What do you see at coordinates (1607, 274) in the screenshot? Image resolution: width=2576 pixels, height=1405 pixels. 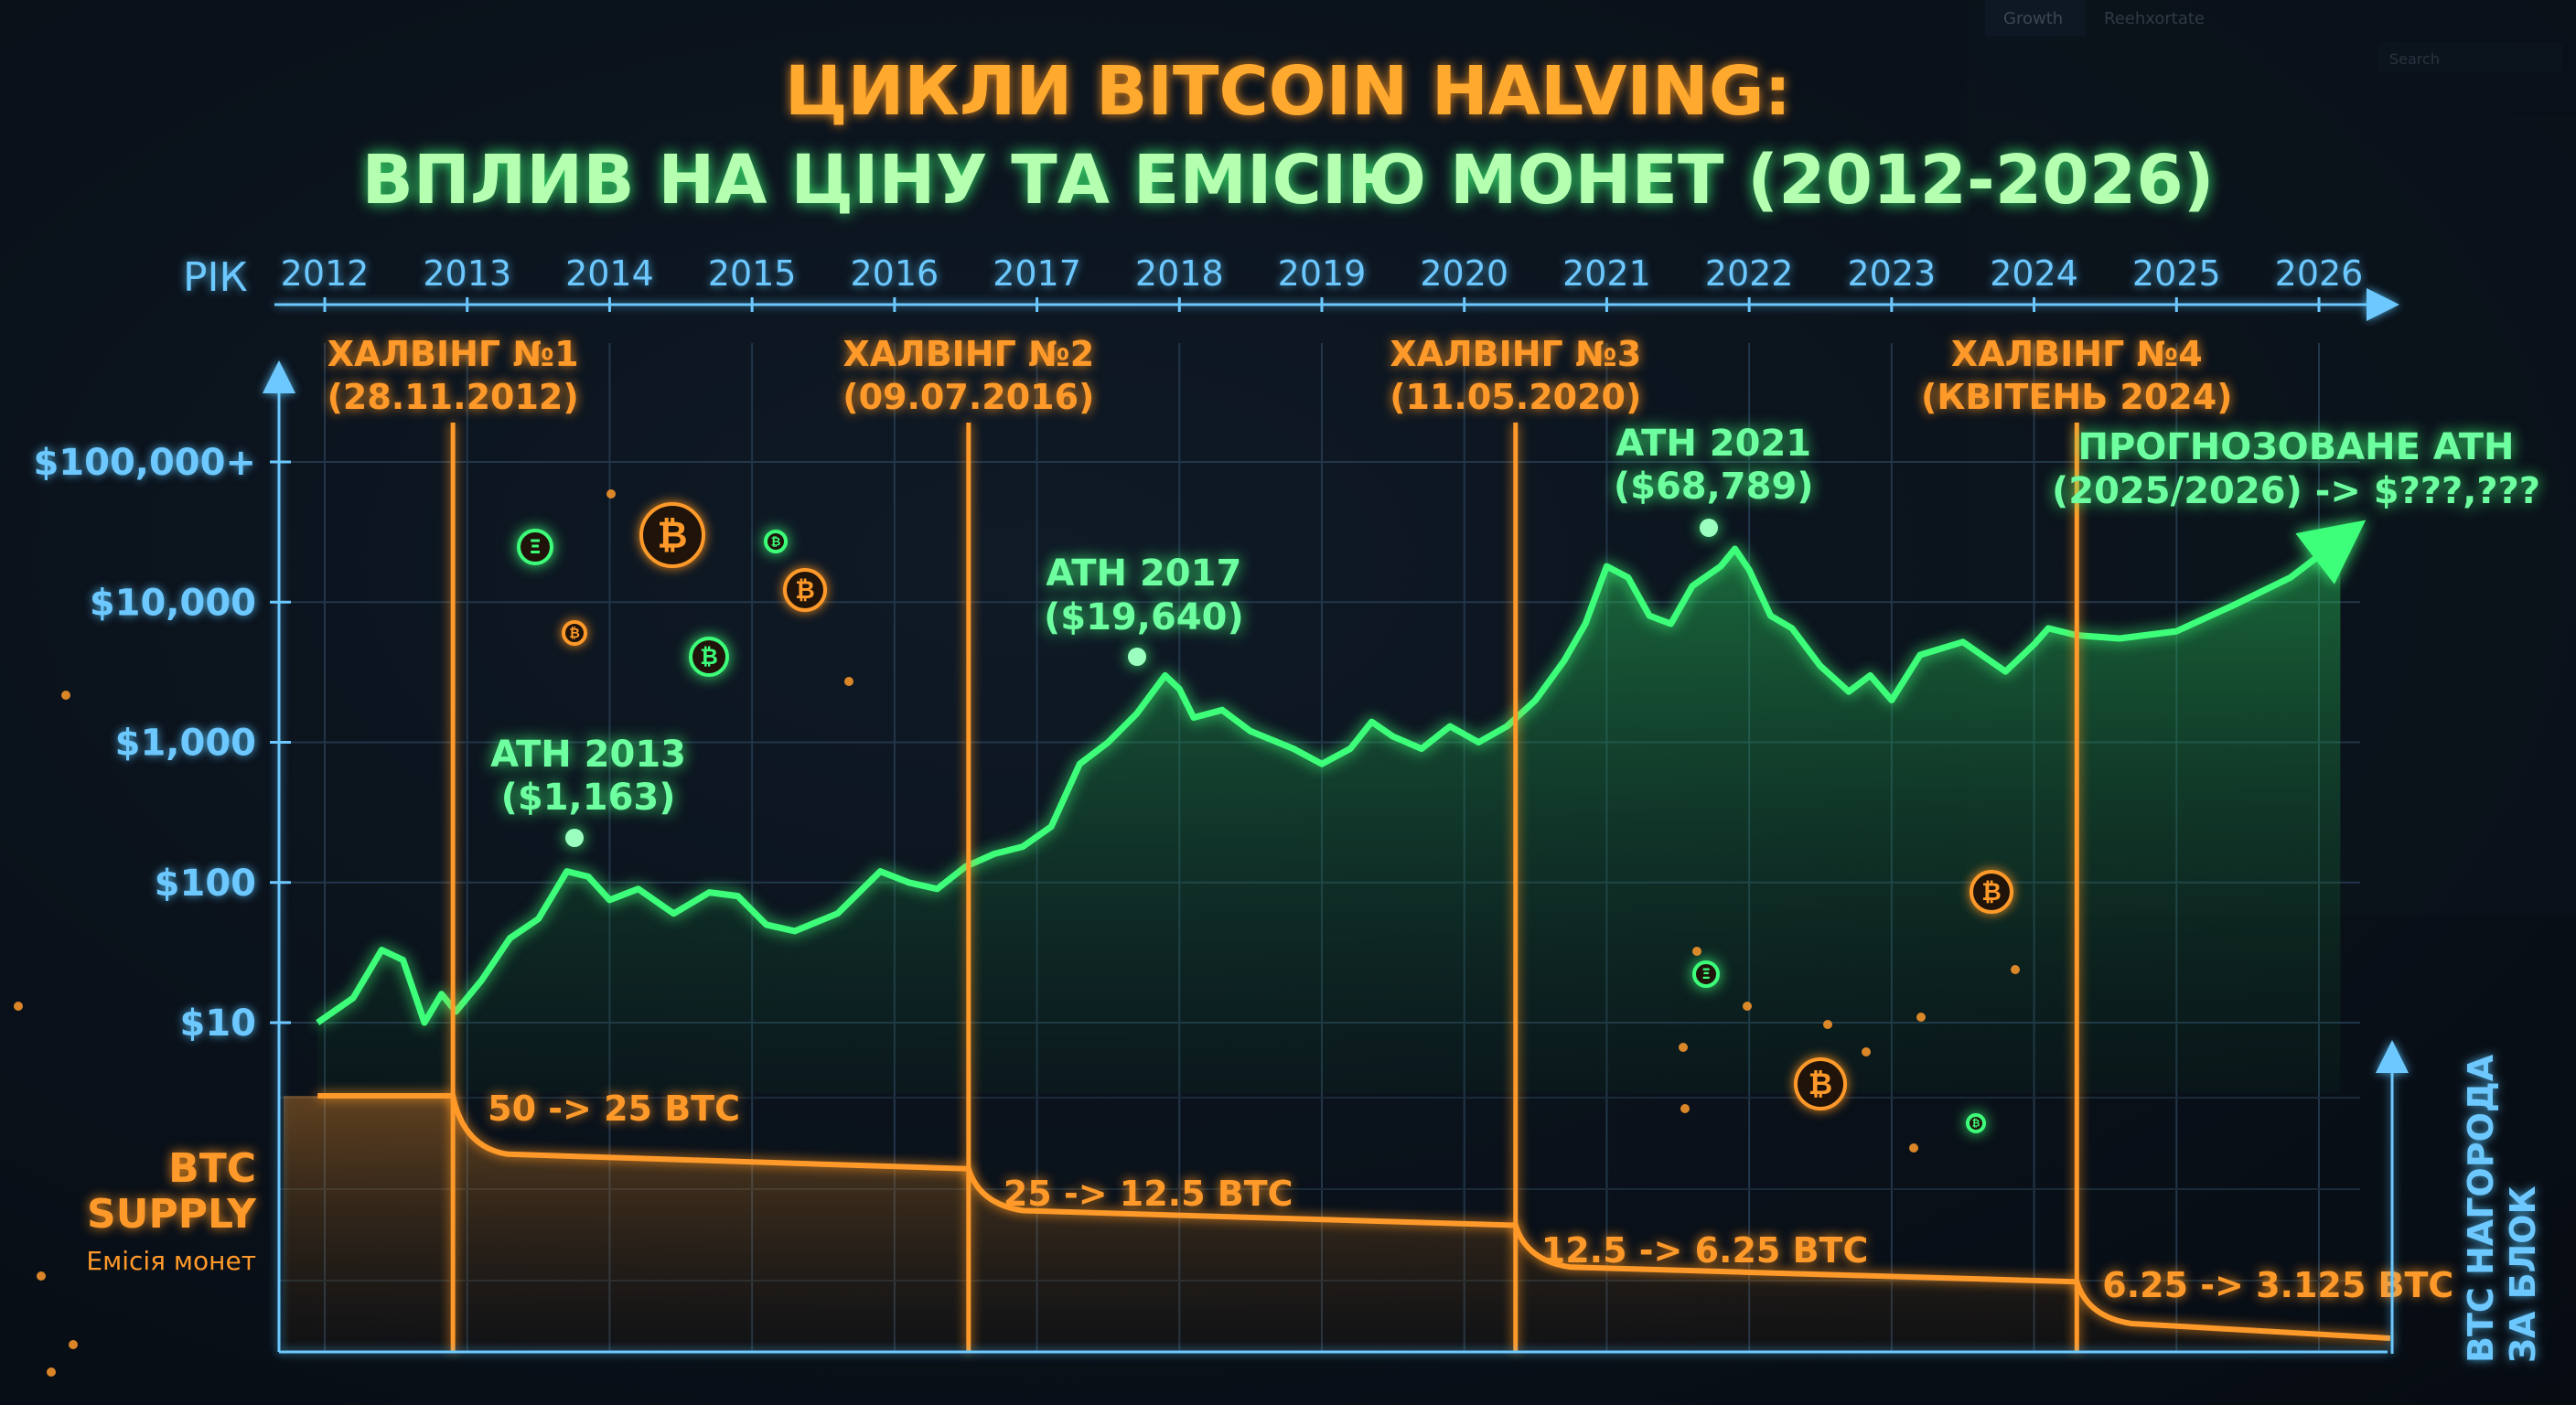 I see `x-tick-label: 2021` at bounding box center [1607, 274].